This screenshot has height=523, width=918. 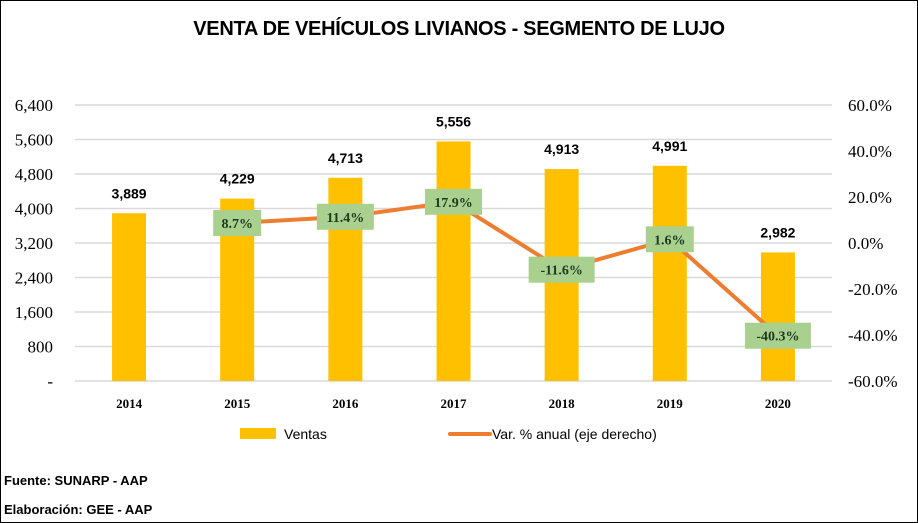 I want to click on x-axis-tick: 2020, so click(x=778, y=403).